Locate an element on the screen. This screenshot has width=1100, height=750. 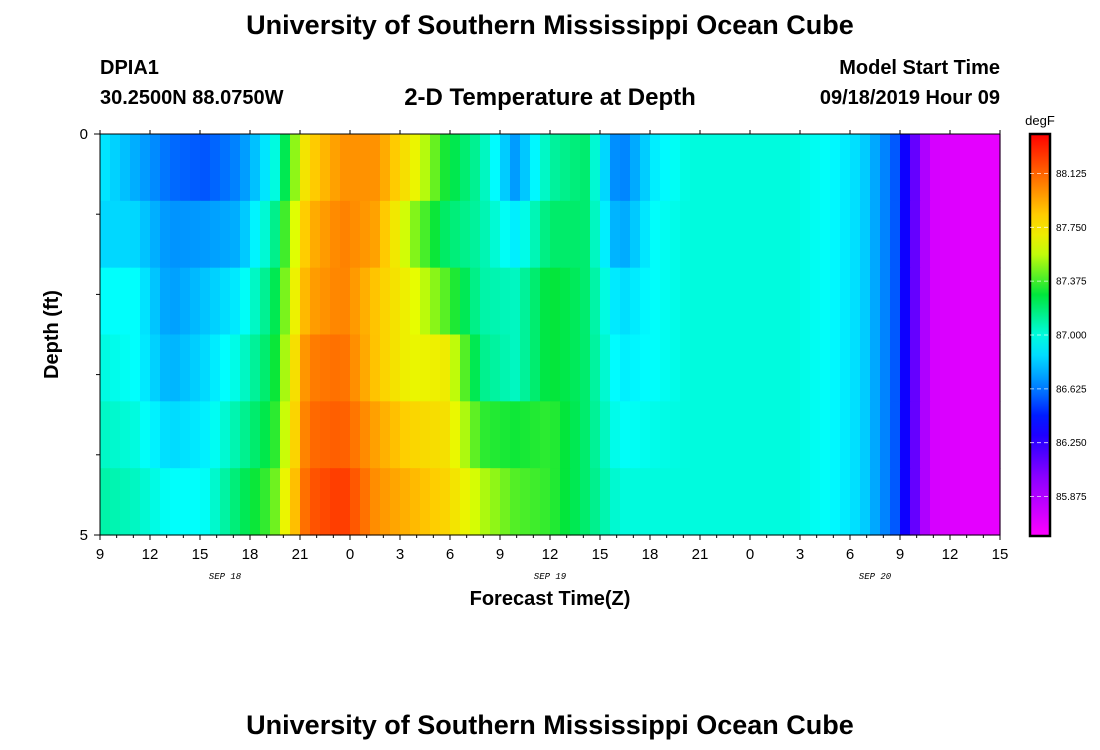
x-tick-label: 21 is located at coordinates (700, 554).